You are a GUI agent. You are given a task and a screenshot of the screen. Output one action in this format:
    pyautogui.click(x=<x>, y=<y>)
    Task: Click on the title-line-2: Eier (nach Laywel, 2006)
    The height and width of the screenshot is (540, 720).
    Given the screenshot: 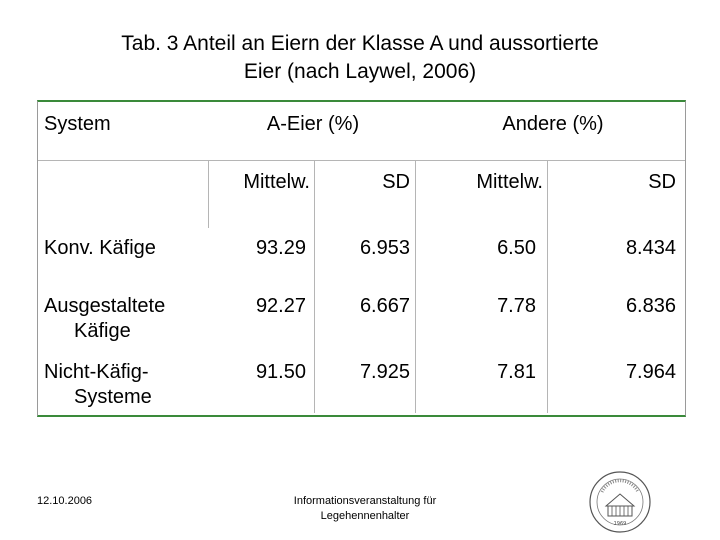 What is the action you would take?
    pyautogui.click(x=360, y=71)
    